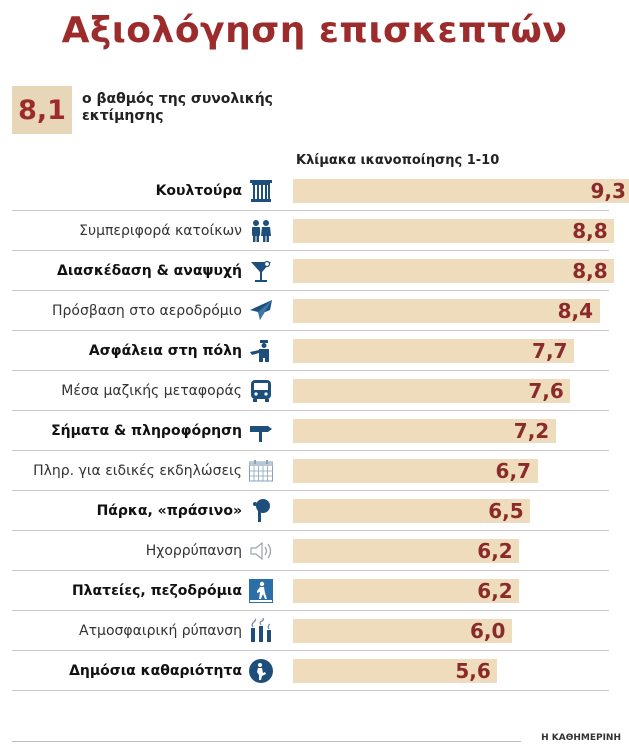 The image size is (629, 747). Describe the element at coordinates (146, 311) in the screenshot. I see `category-label: Πρόσβαση στο αεροδρόμιο` at that location.